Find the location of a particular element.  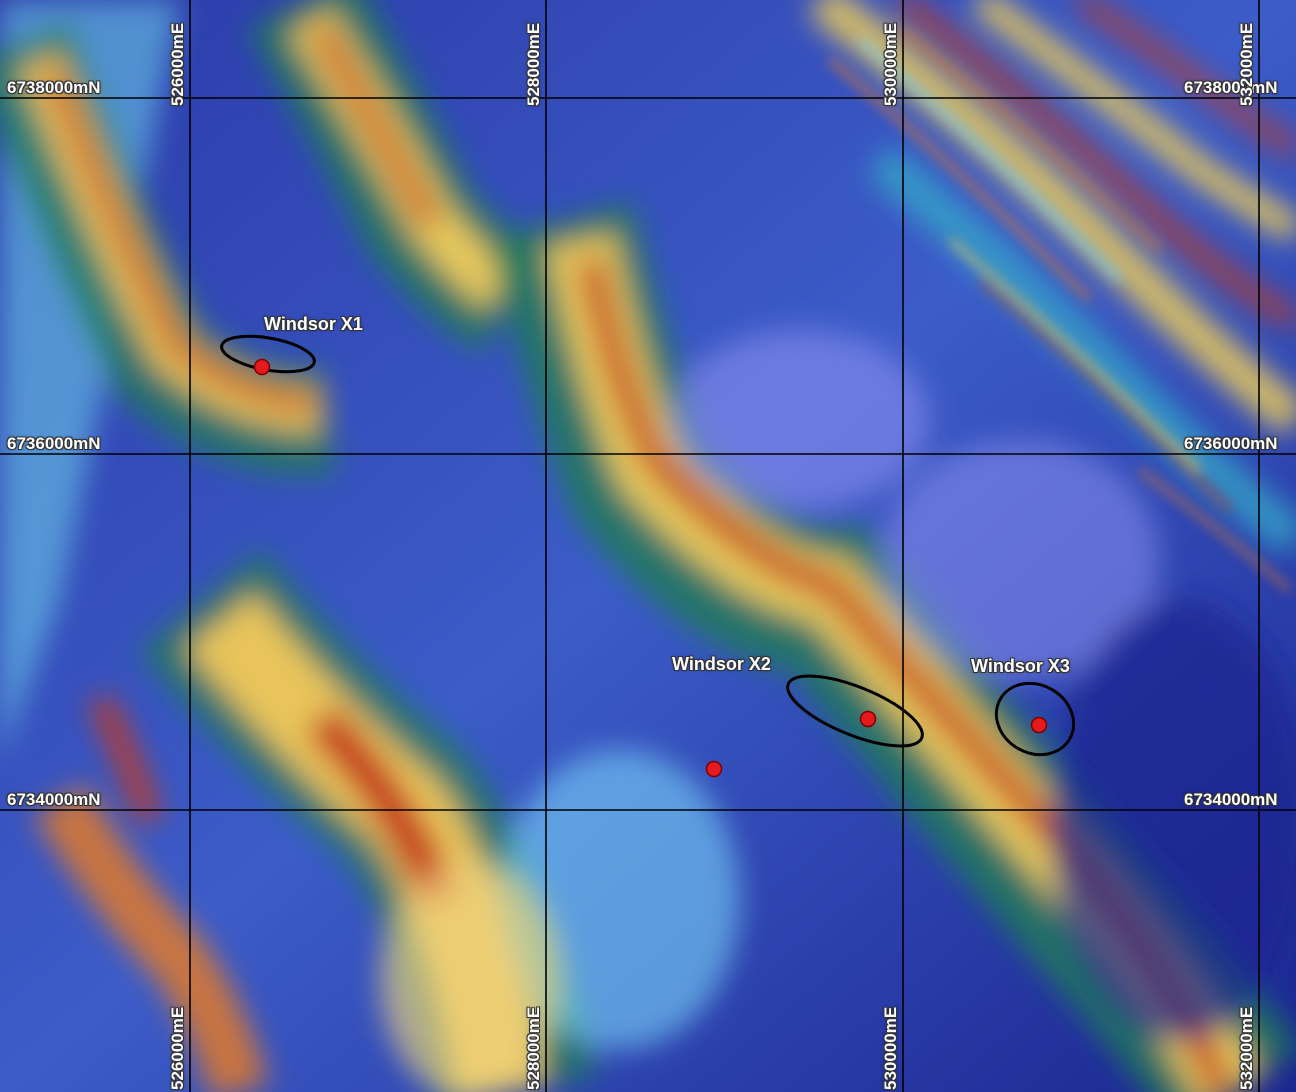

easting-label-top-526000mE: 526000mE is located at coordinates (177, 64).